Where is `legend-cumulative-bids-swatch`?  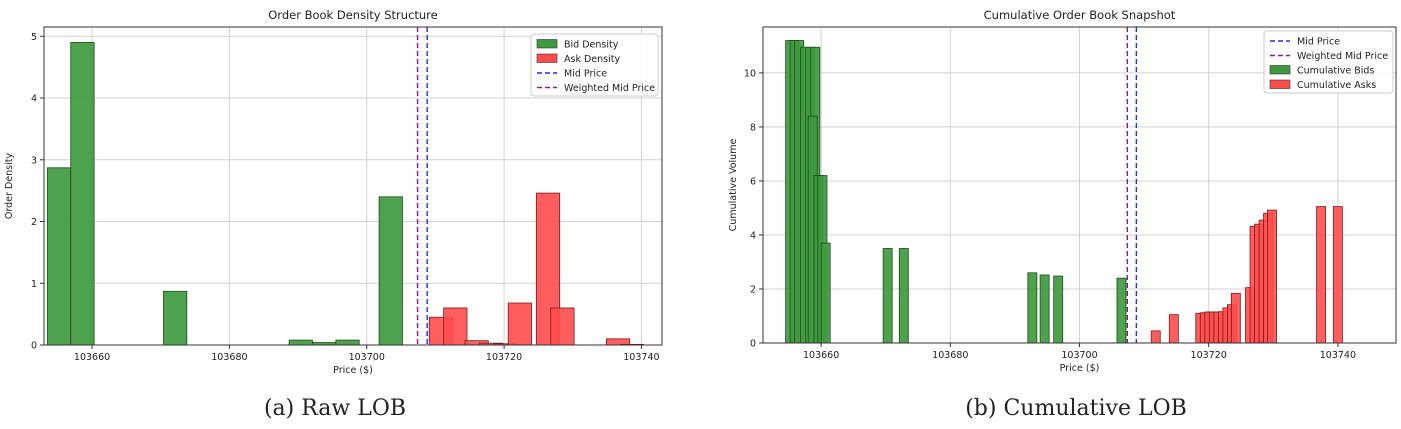 legend-cumulative-bids-swatch is located at coordinates (1280, 70).